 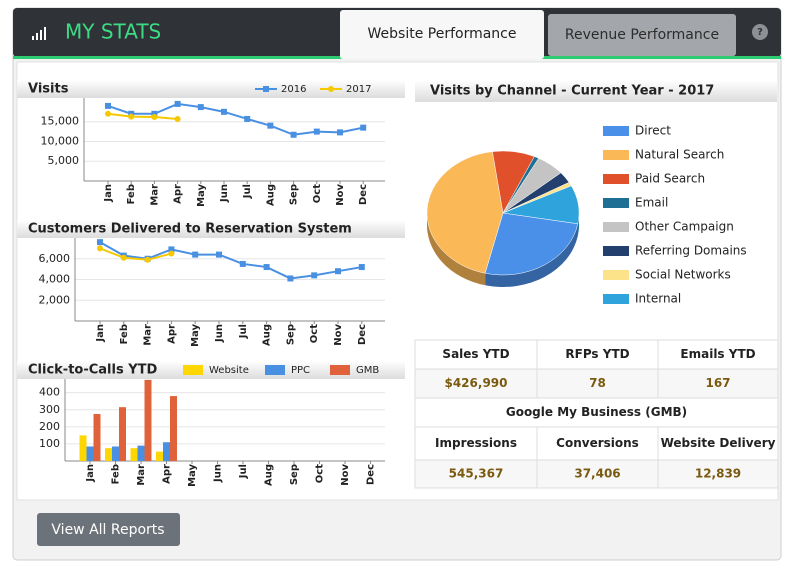 I want to click on legend-label: Referring Domains, so click(x=691, y=251).